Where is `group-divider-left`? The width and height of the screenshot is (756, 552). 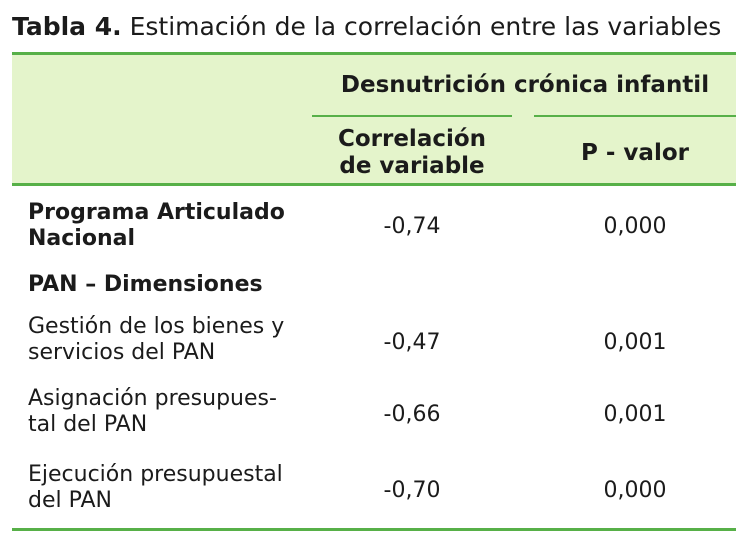
group-divider-left is located at coordinates (412, 116).